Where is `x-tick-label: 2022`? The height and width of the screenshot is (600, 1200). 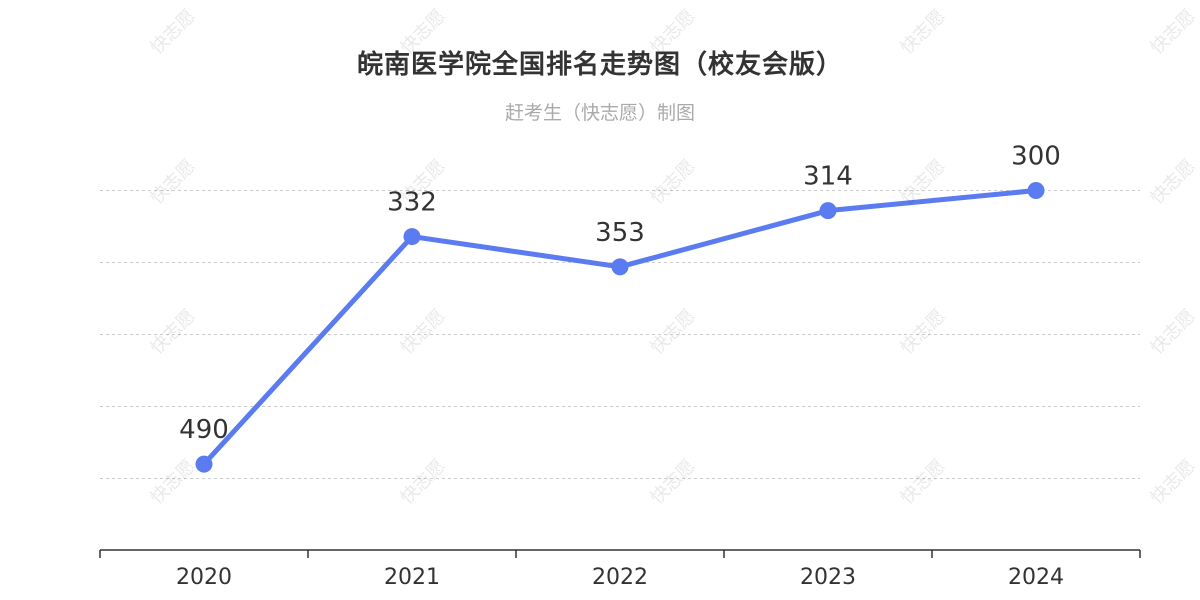 x-tick-label: 2022 is located at coordinates (620, 577).